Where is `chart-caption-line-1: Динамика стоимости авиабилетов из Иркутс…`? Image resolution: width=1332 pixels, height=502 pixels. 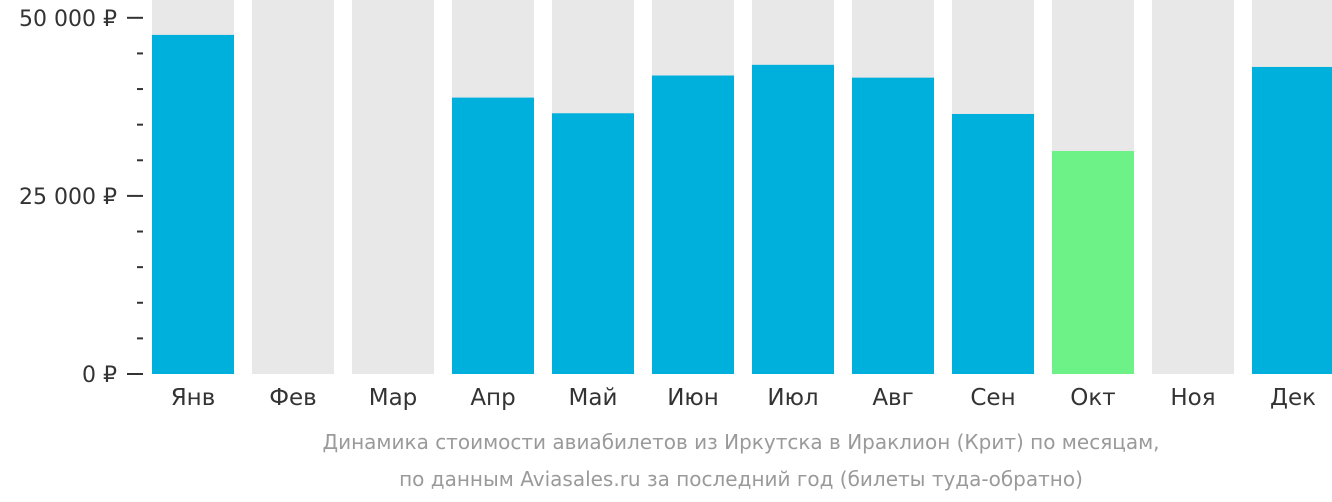 chart-caption-line-1: Динамика стоимости авиабилетов из Иркутс… is located at coordinates (741, 442).